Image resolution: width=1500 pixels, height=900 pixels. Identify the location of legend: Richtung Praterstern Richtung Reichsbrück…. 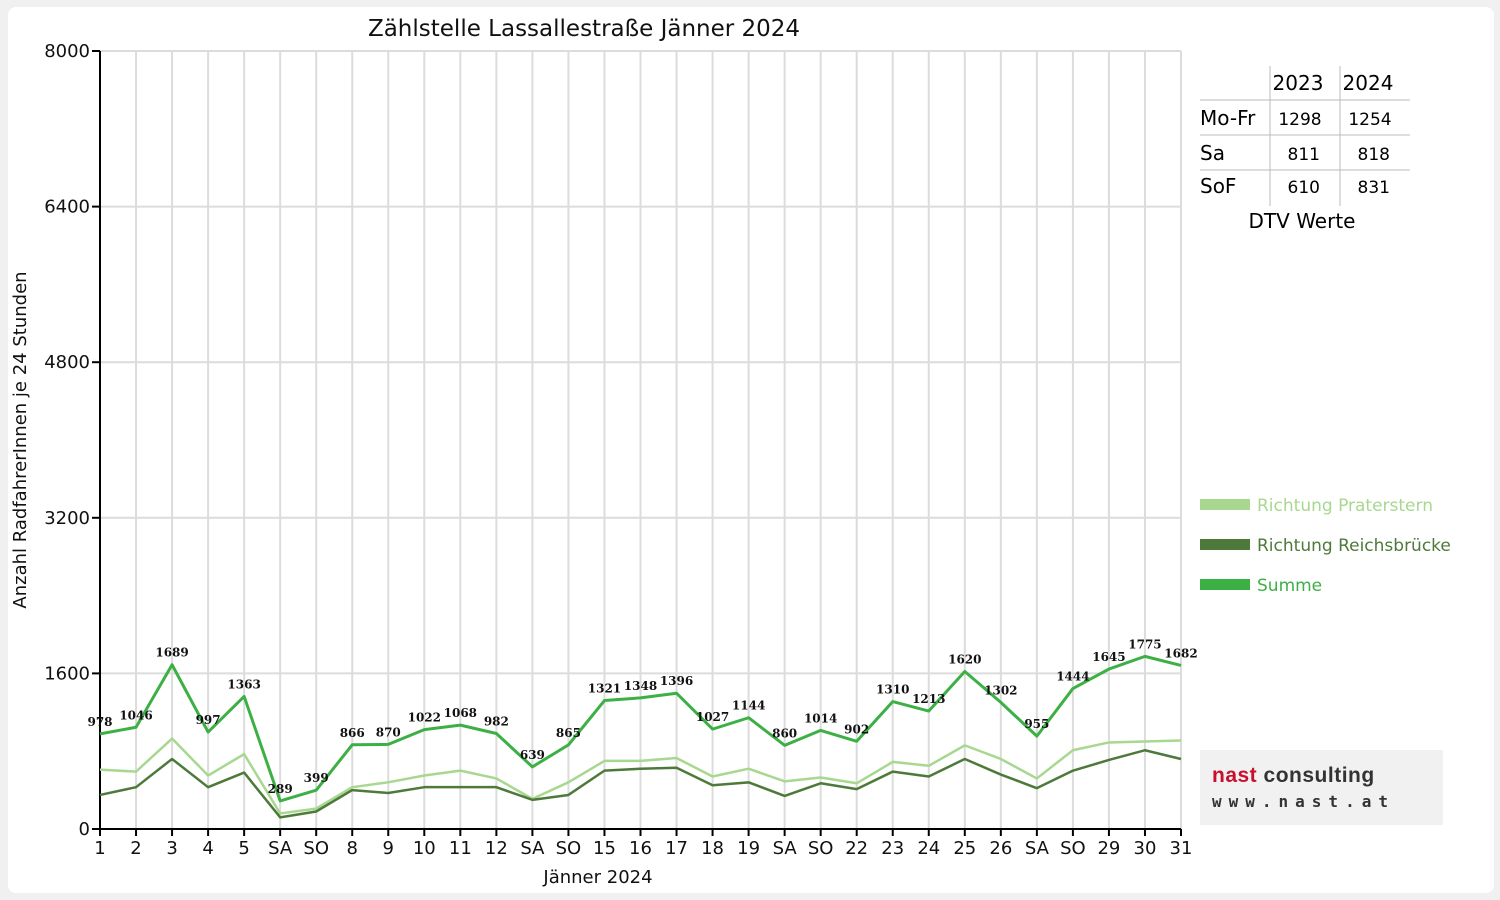
(1325, 546).